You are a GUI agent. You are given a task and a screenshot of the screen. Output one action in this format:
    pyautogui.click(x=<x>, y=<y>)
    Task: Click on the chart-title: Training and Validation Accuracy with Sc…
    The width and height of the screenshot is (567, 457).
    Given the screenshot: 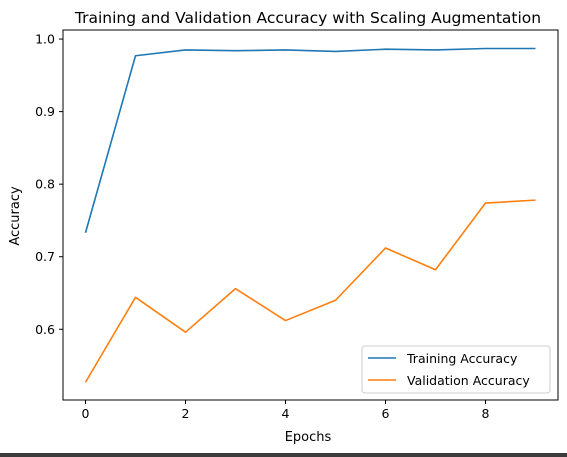 What is the action you would take?
    pyautogui.click(x=307, y=18)
    